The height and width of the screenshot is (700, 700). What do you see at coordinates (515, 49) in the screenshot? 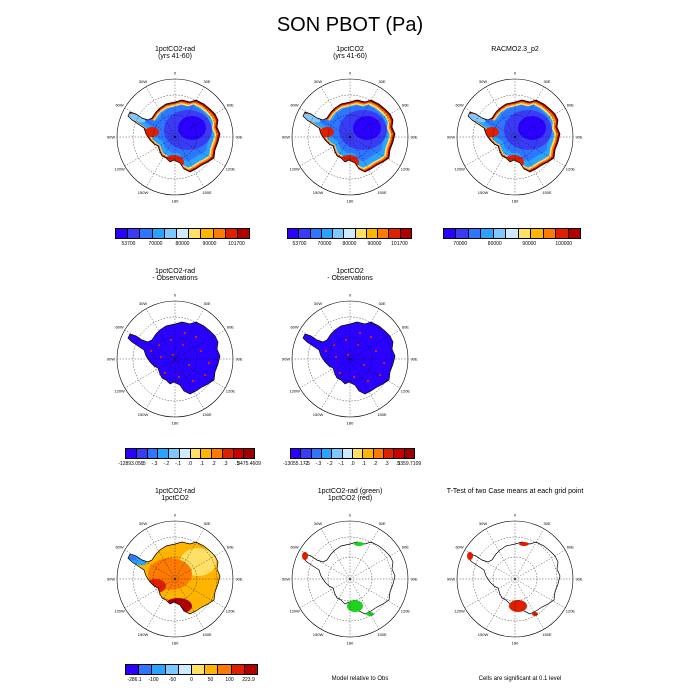
I see `panel-title: RACMO2.3_p2` at bounding box center [515, 49].